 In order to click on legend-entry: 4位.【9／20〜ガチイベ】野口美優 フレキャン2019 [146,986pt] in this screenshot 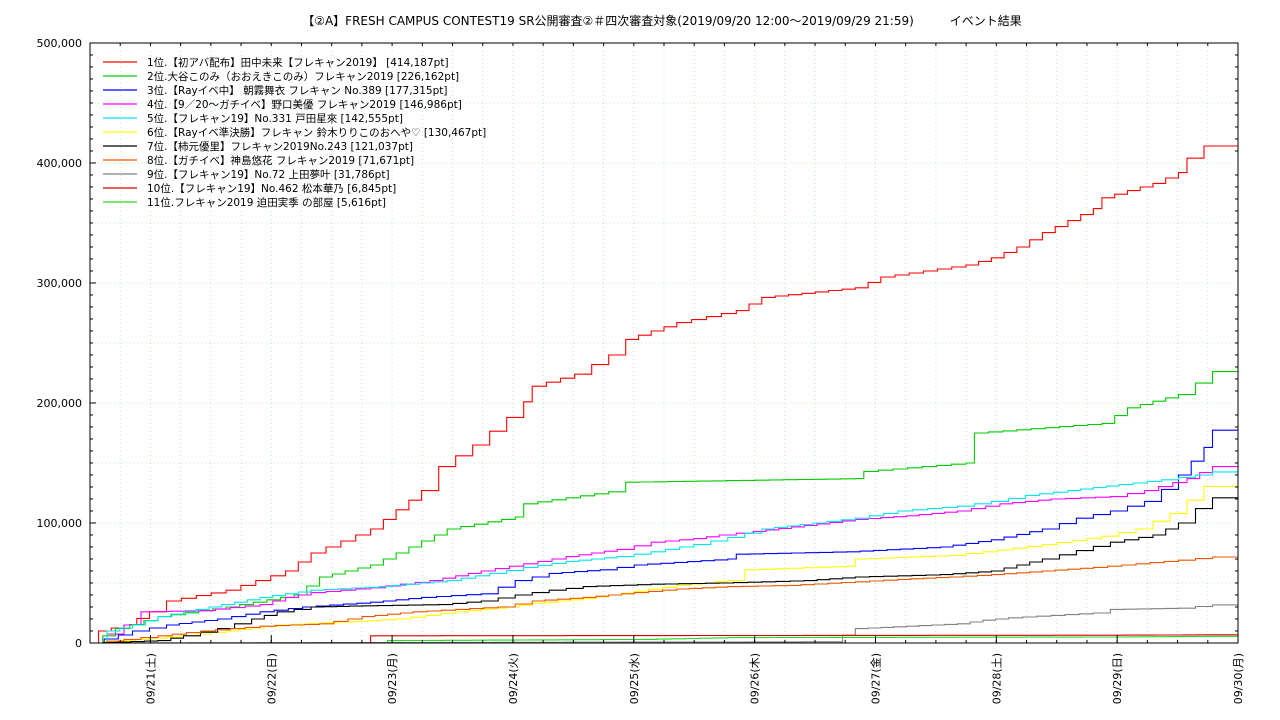, I will do `click(304, 104)`.